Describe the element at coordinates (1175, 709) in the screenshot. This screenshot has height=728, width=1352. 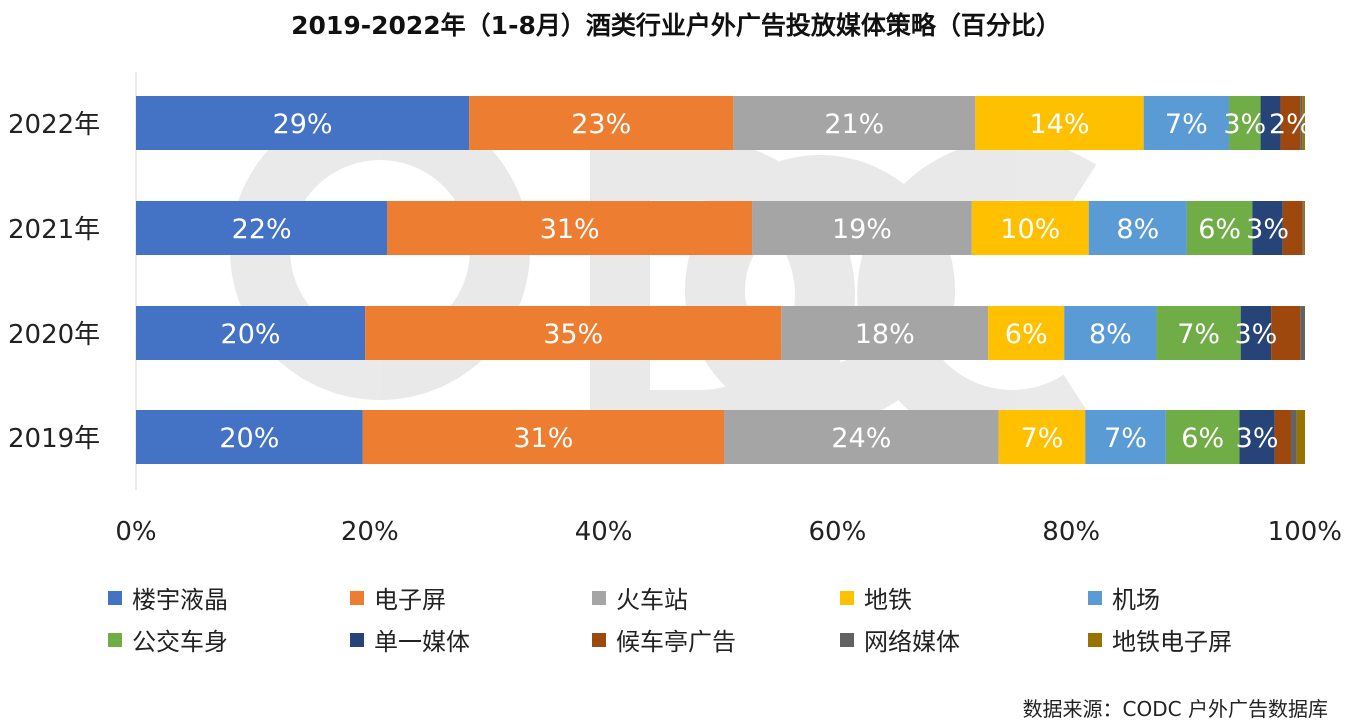
I see `source-note: 数据来源：CODC 户外广告数据库` at that location.